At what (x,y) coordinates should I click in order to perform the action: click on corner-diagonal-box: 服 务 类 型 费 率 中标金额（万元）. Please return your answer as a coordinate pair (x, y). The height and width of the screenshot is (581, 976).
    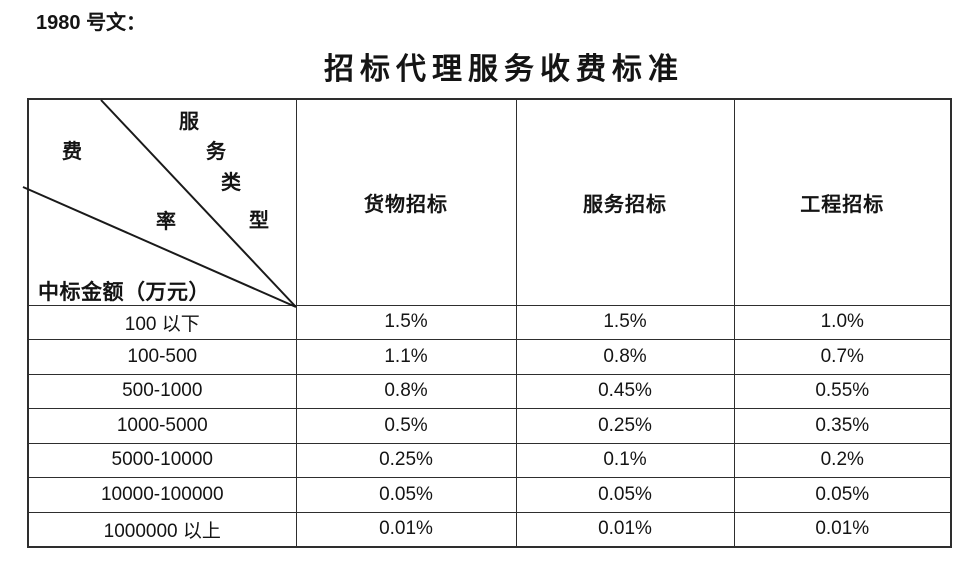
    Looking at the image, I should click on (159, 203).